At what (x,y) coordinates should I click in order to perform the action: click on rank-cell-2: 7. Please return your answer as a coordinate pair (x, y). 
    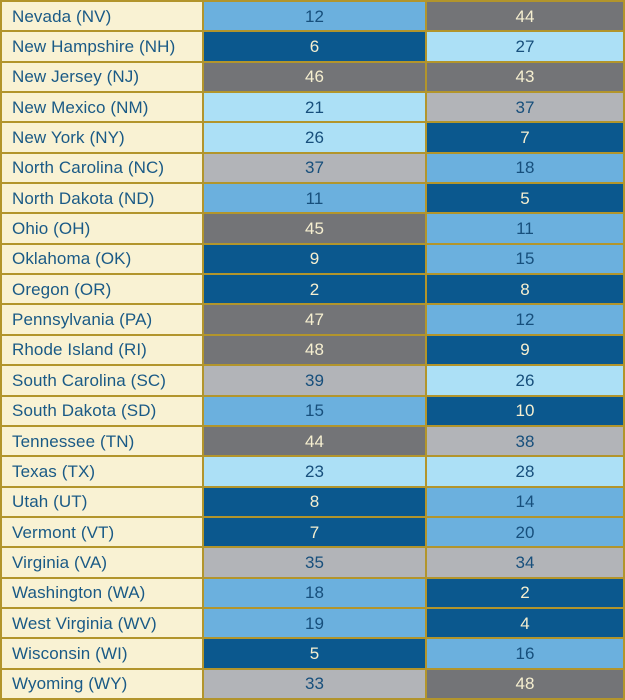
    Looking at the image, I should click on (525, 137).